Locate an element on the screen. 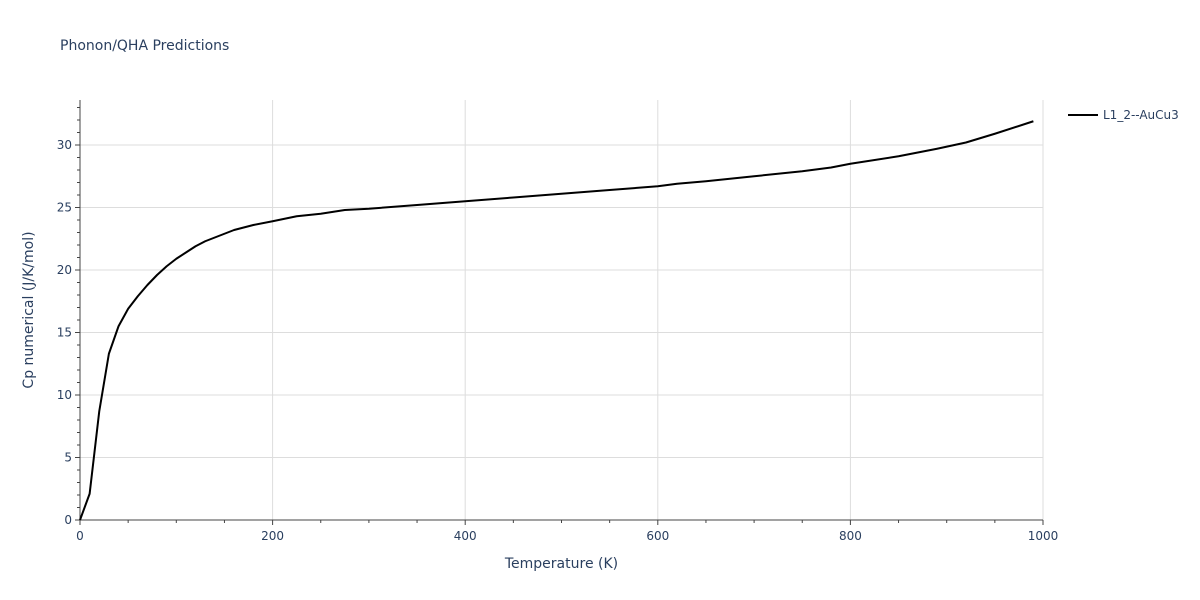  legend-item-label: L1_2--AuCu3 is located at coordinates (1141, 115).